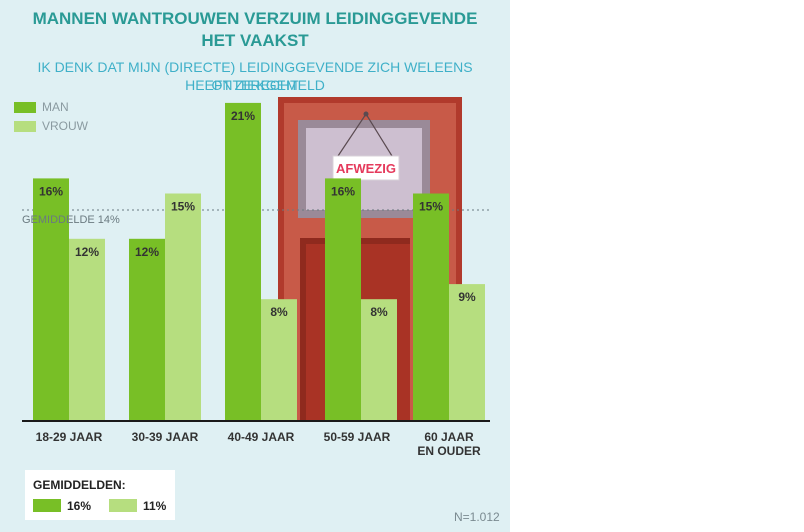 The image size is (804, 532). I want to click on legend-swatch-vrouw, so click(25, 126).